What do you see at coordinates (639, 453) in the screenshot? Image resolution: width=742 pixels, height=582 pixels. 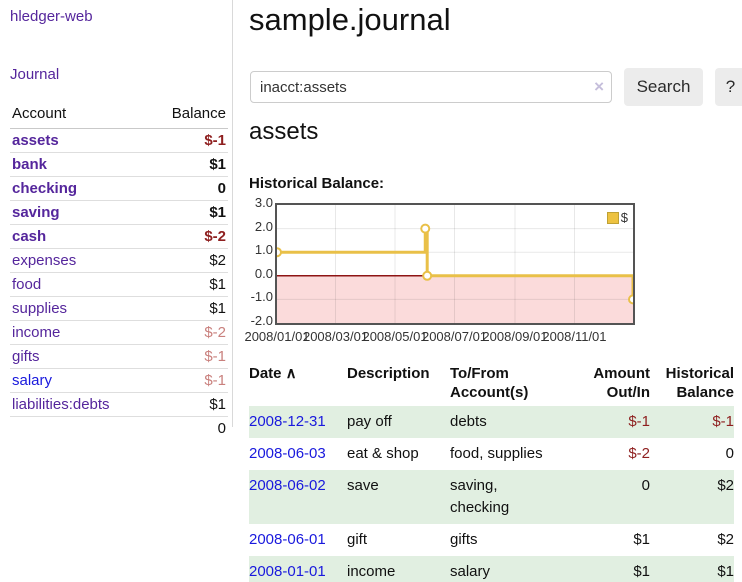 I see `transaction-amount: $-2` at bounding box center [639, 453].